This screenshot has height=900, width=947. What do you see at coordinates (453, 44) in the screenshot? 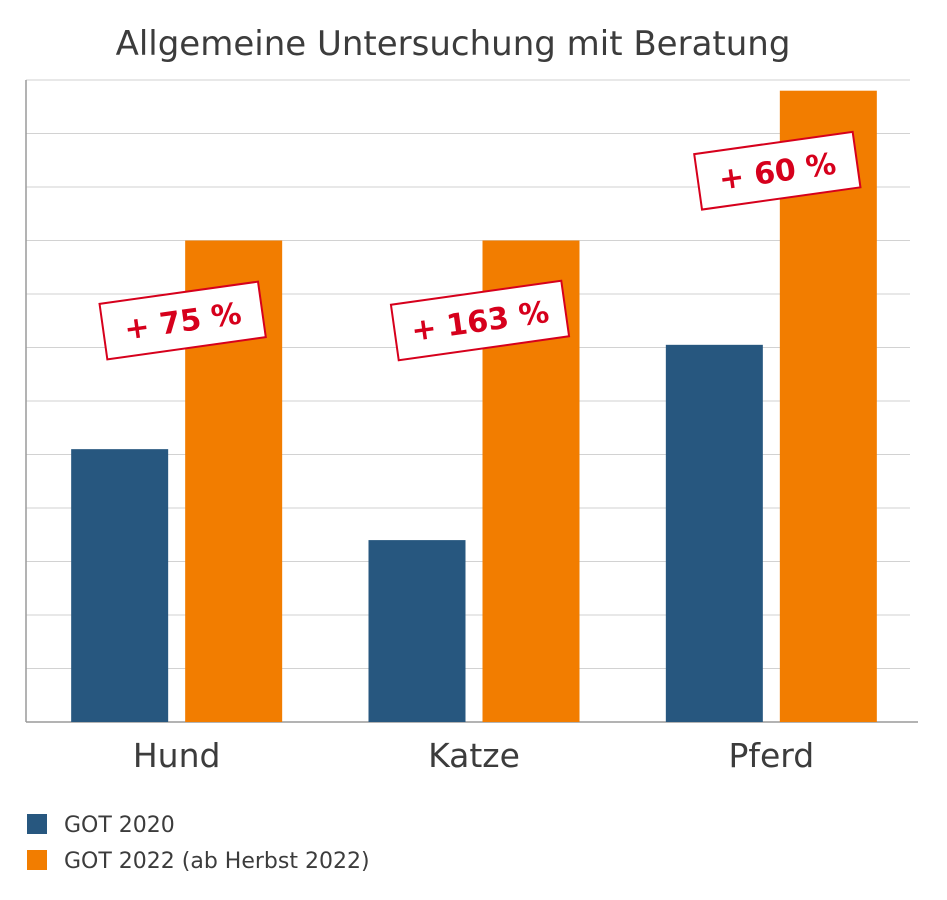
I see `chart-title: Allgemeine Untersuchung mit Beratung` at bounding box center [453, 44].